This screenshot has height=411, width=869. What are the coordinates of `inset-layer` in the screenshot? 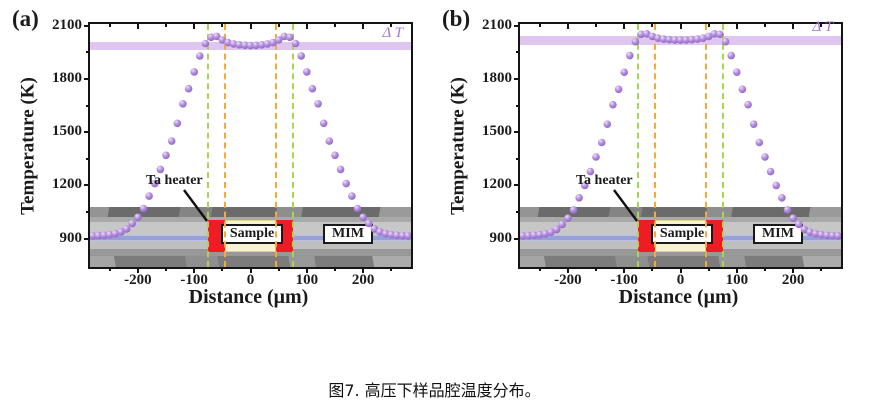 It's located at (250, 219).